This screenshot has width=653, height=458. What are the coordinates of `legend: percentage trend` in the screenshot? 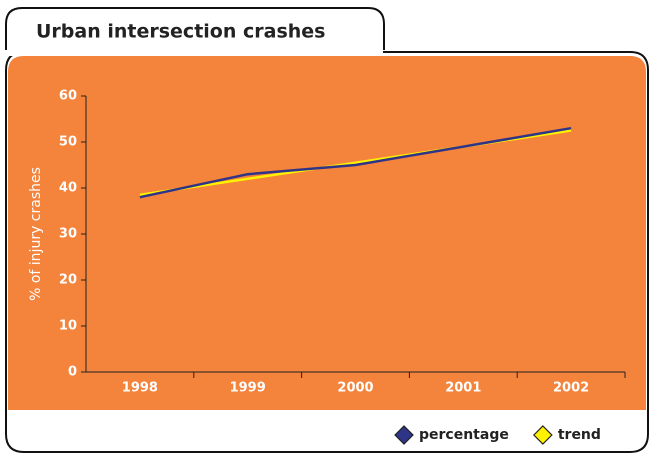 It's located at (497, 435).